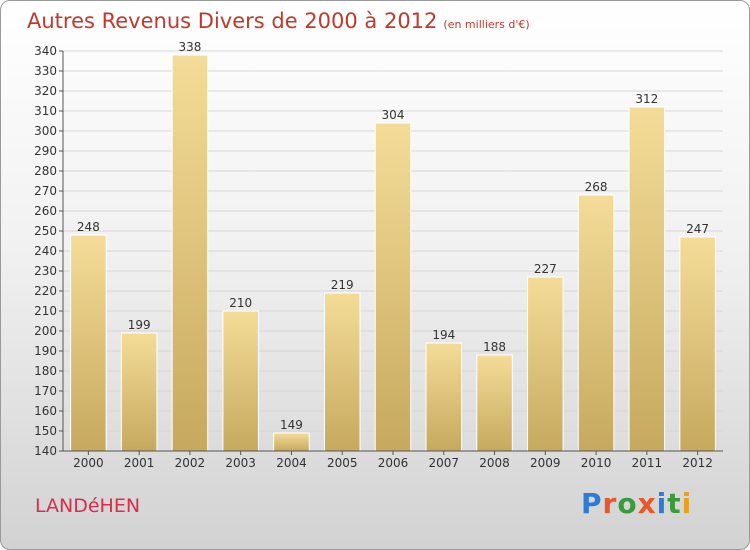 The image size is (750, 550). What do you see at coordinates (646, 99) in the screenshot?
I see `bar-value-label: 312` at bounding box center [646, 99].